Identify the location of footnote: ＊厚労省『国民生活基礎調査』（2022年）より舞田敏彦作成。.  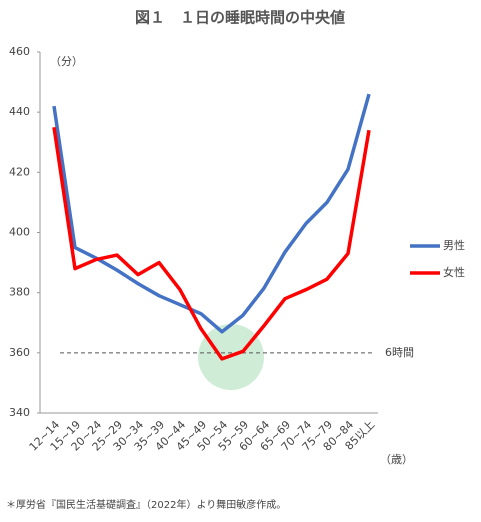
(146, 504).